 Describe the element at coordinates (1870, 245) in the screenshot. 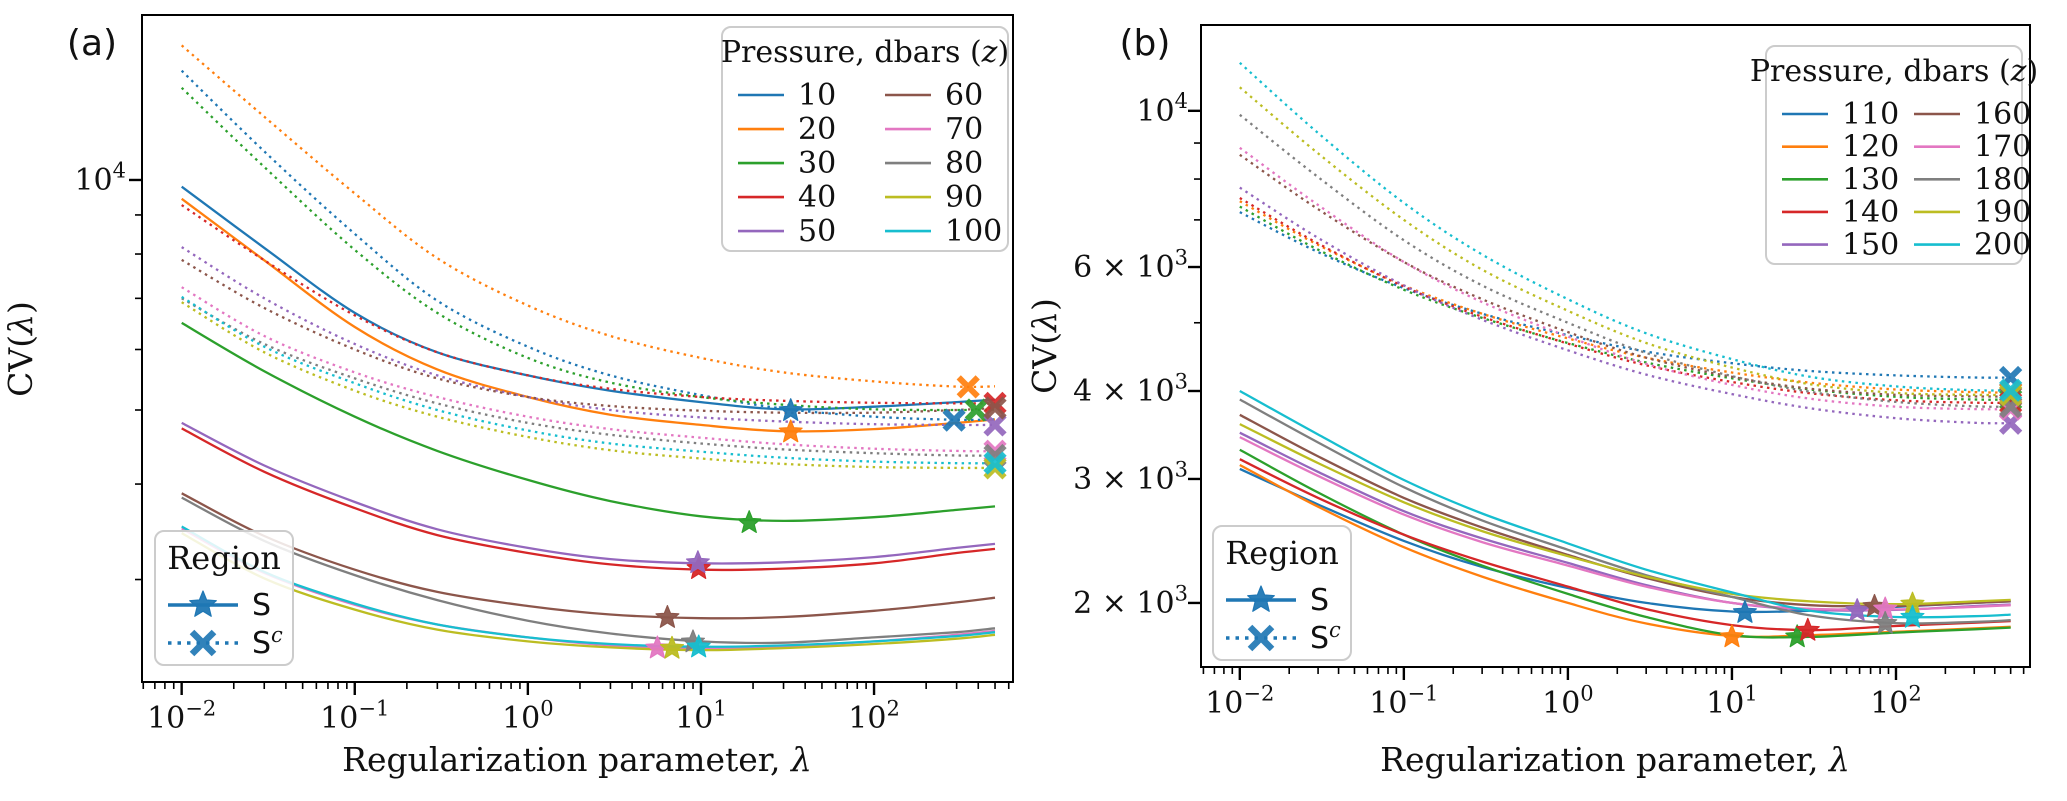

I see `legend-label-b-p150: 150` at that location.